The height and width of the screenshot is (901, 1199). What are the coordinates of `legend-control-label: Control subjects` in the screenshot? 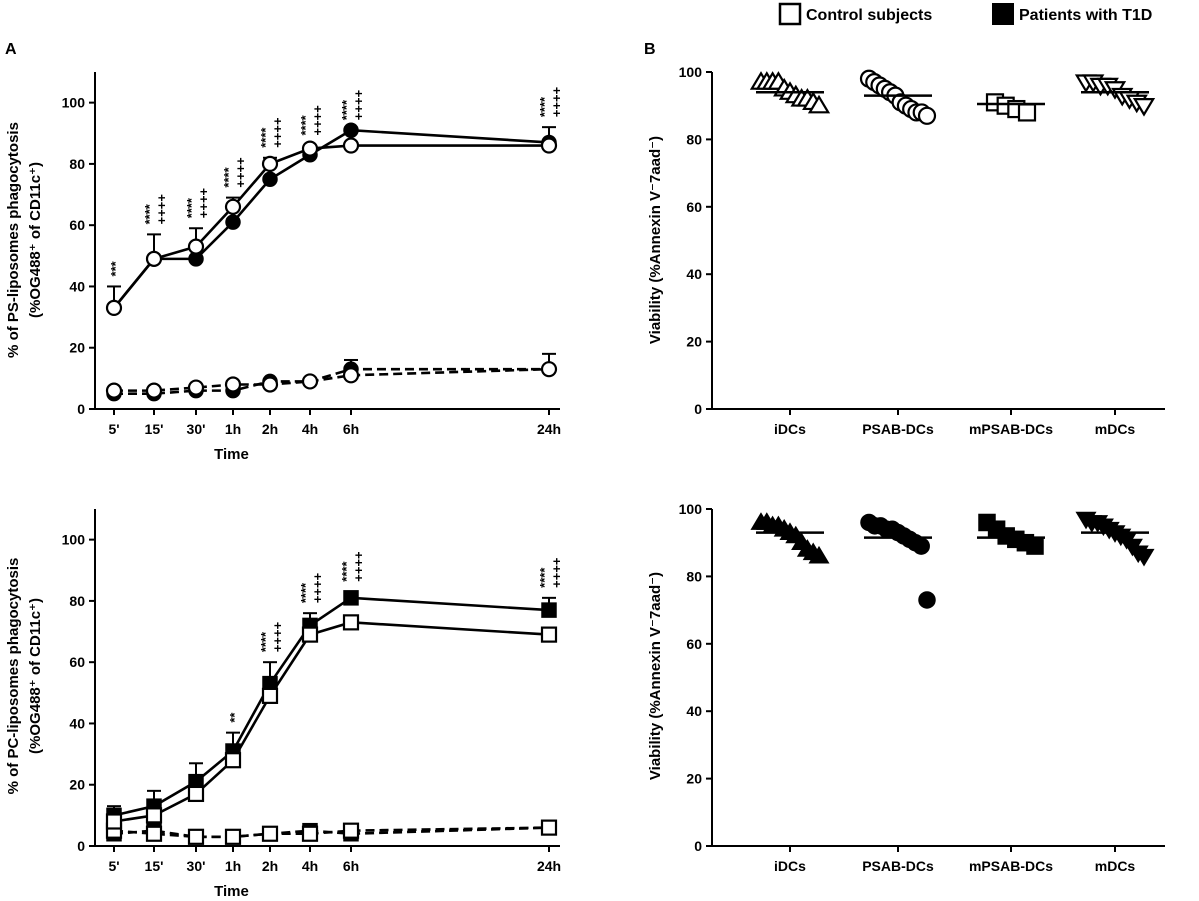 It's located at (869, 15).